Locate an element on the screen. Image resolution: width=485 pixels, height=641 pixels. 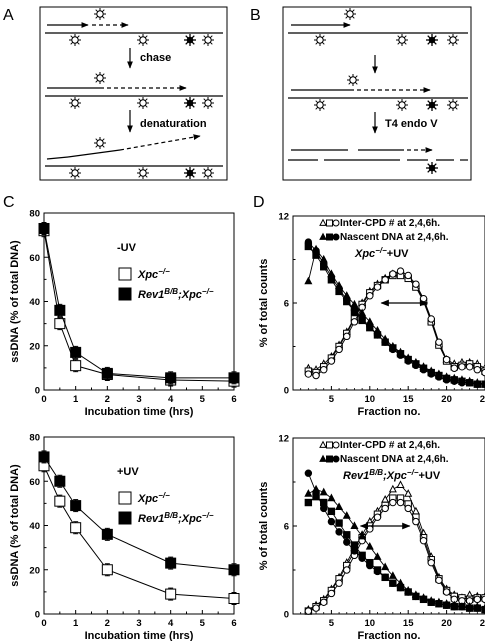
y-tick-label: 6 is located at coordinates (286, 527).